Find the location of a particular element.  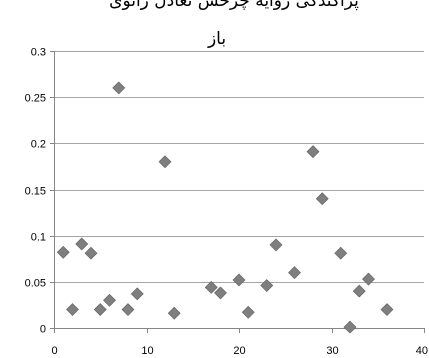

x-tick-label: 20 is located at coordinates (239, 351).